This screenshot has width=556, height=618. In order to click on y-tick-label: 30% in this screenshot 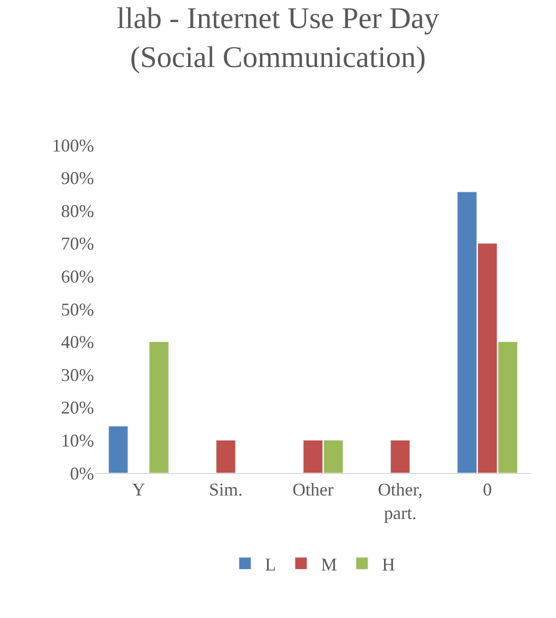, I will do `click(77, 374)`.